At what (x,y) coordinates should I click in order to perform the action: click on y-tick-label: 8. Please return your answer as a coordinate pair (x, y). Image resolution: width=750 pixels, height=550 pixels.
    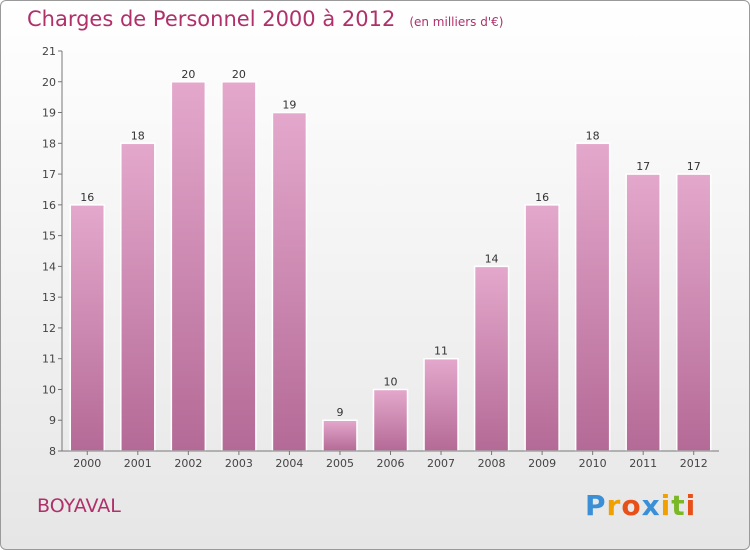
    Looking at the image, I should click on (52, 451).